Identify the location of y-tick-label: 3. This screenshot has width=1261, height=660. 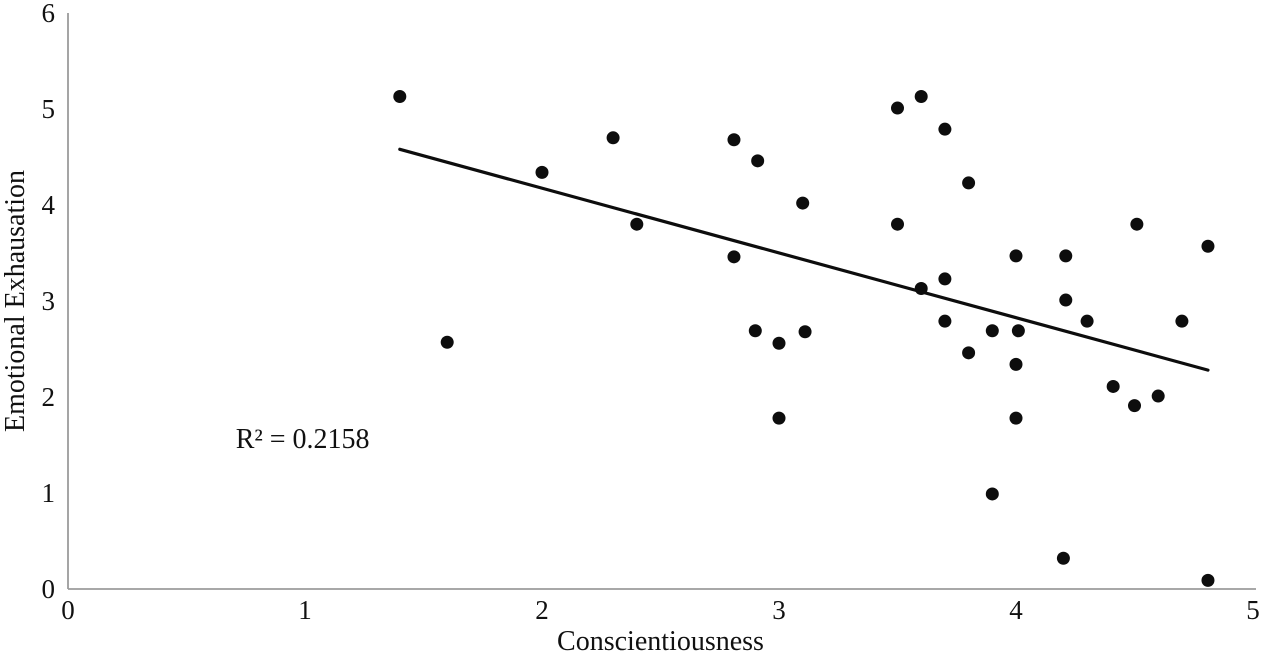
(49, 301).